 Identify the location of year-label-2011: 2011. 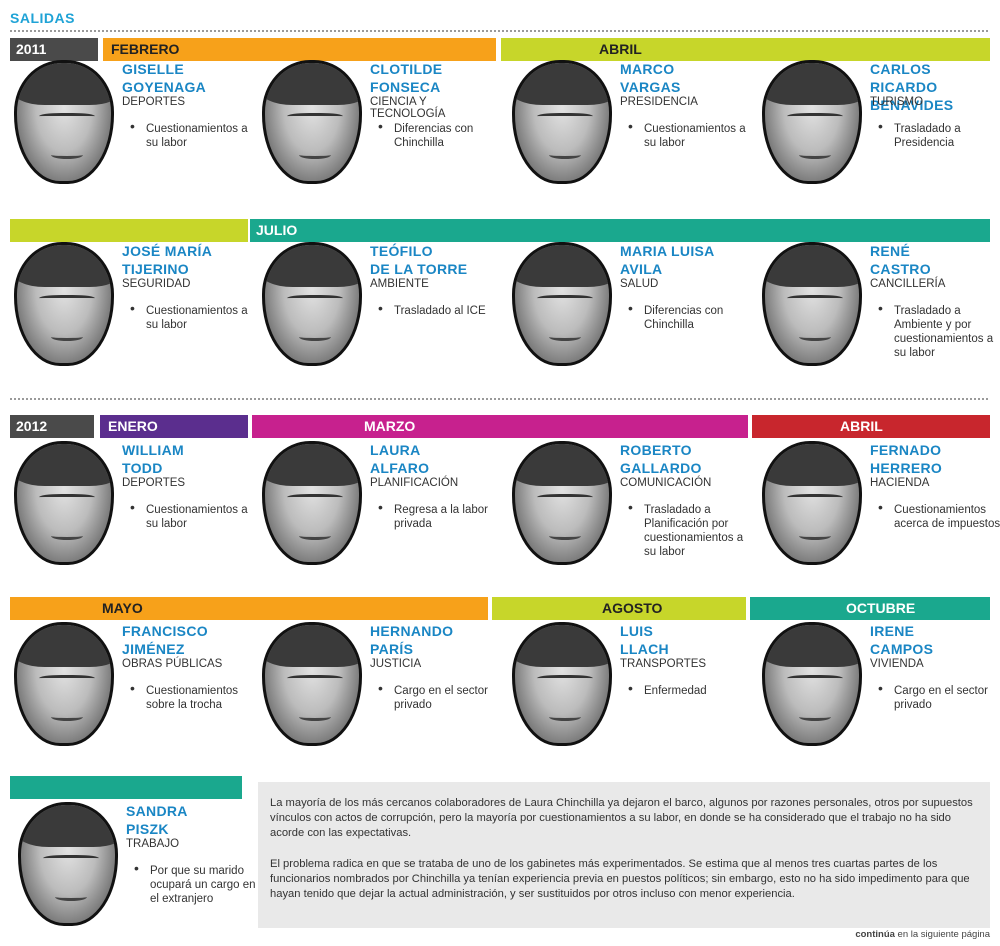
(54, 49).